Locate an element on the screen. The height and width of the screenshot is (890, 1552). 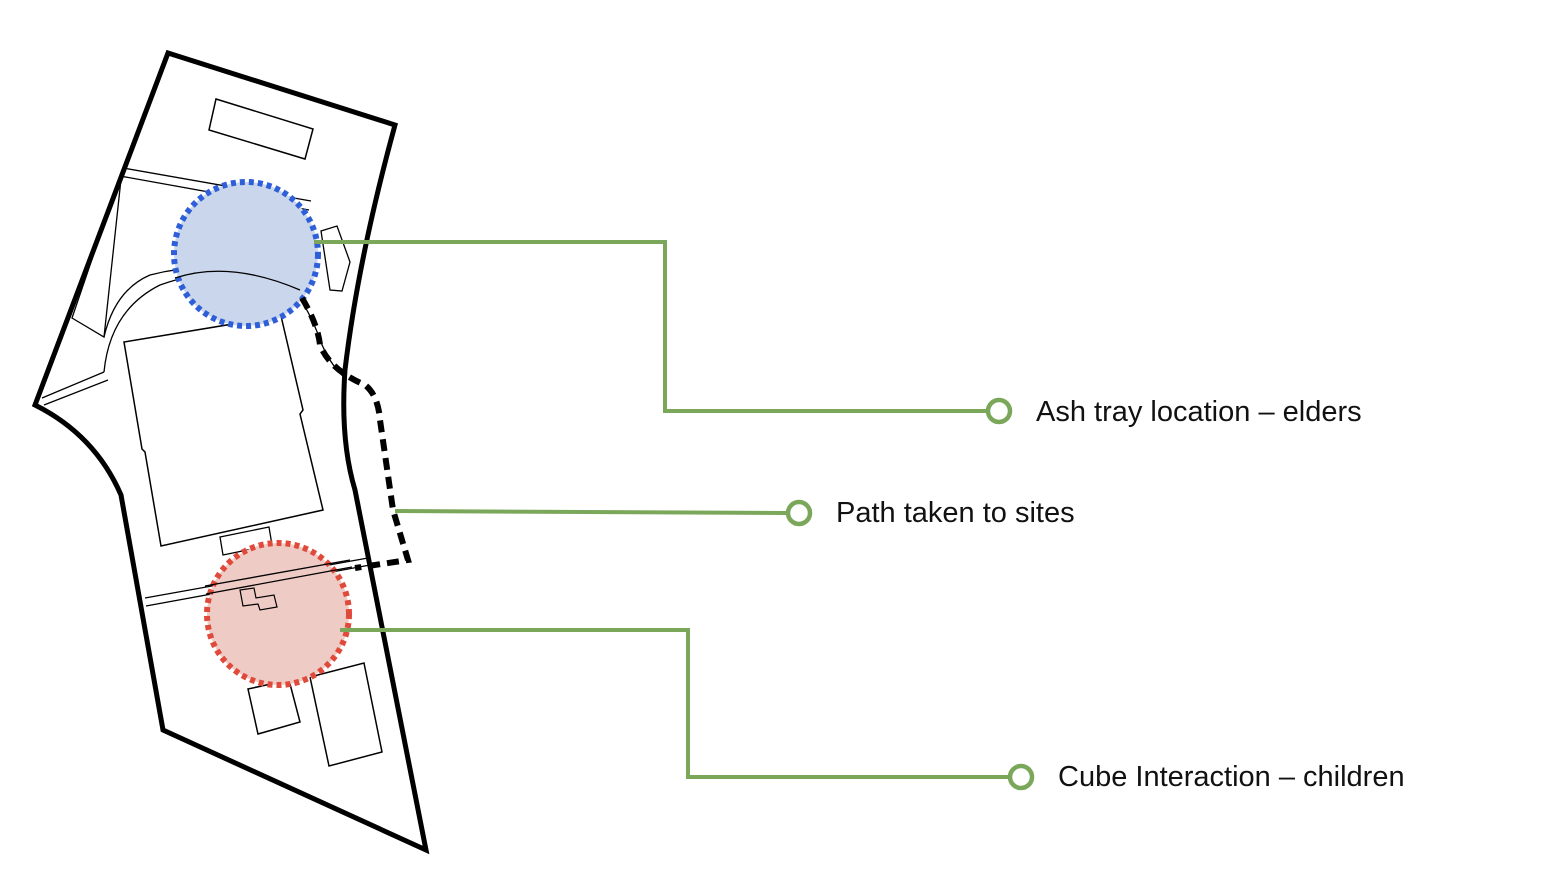
elder-zone-circle is located at coordinates (246, 254).